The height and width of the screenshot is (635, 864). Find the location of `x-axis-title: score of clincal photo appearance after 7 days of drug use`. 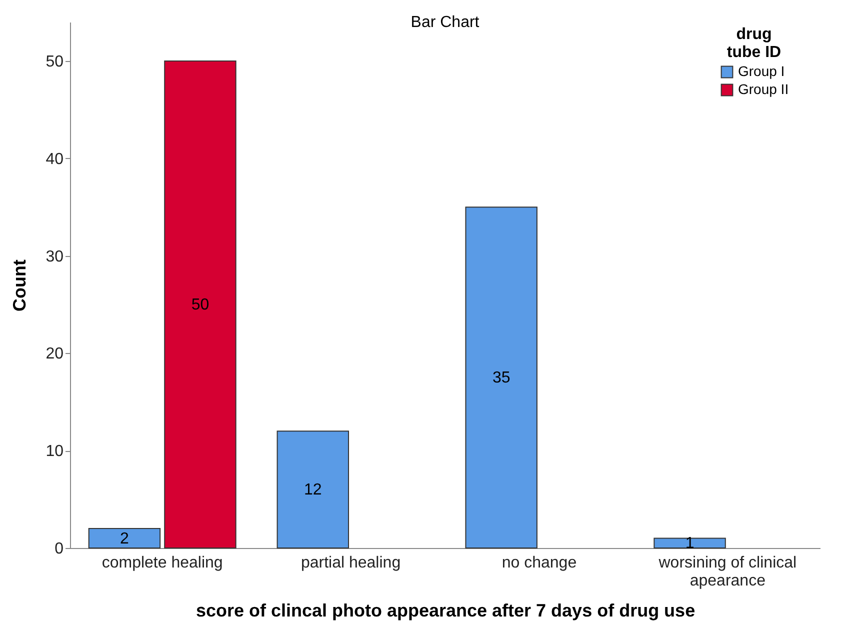

x-axis-title: score of clincal photo appearance after 7 days of drug use is located at coordinates (446, 610).